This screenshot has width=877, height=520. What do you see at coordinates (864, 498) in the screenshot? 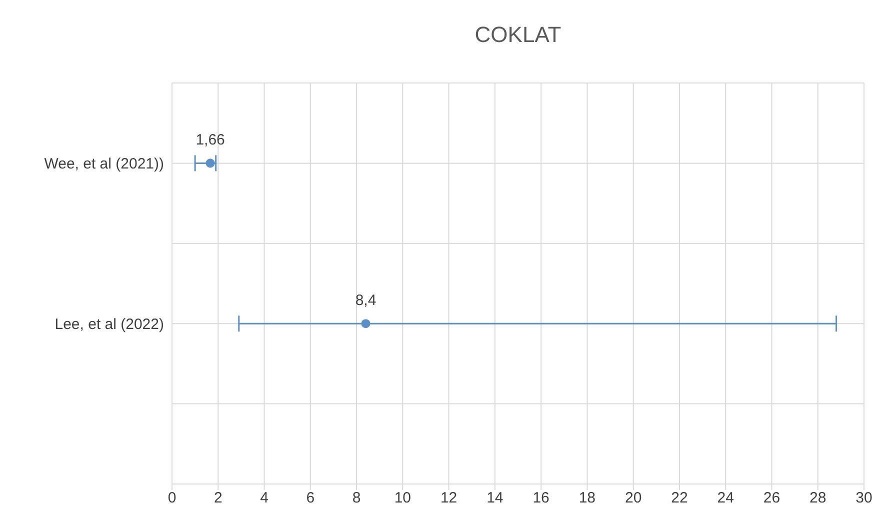
I see `x-tick-label: 30` at bounding box center [864, 498].